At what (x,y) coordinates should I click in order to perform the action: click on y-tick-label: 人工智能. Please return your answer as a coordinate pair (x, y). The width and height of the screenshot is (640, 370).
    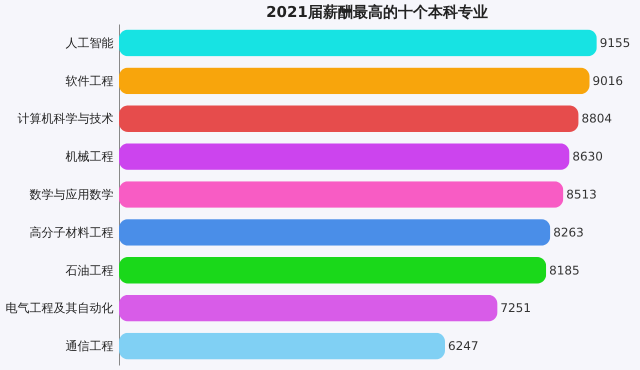
    Looking at the image, I should click on (90, 43).